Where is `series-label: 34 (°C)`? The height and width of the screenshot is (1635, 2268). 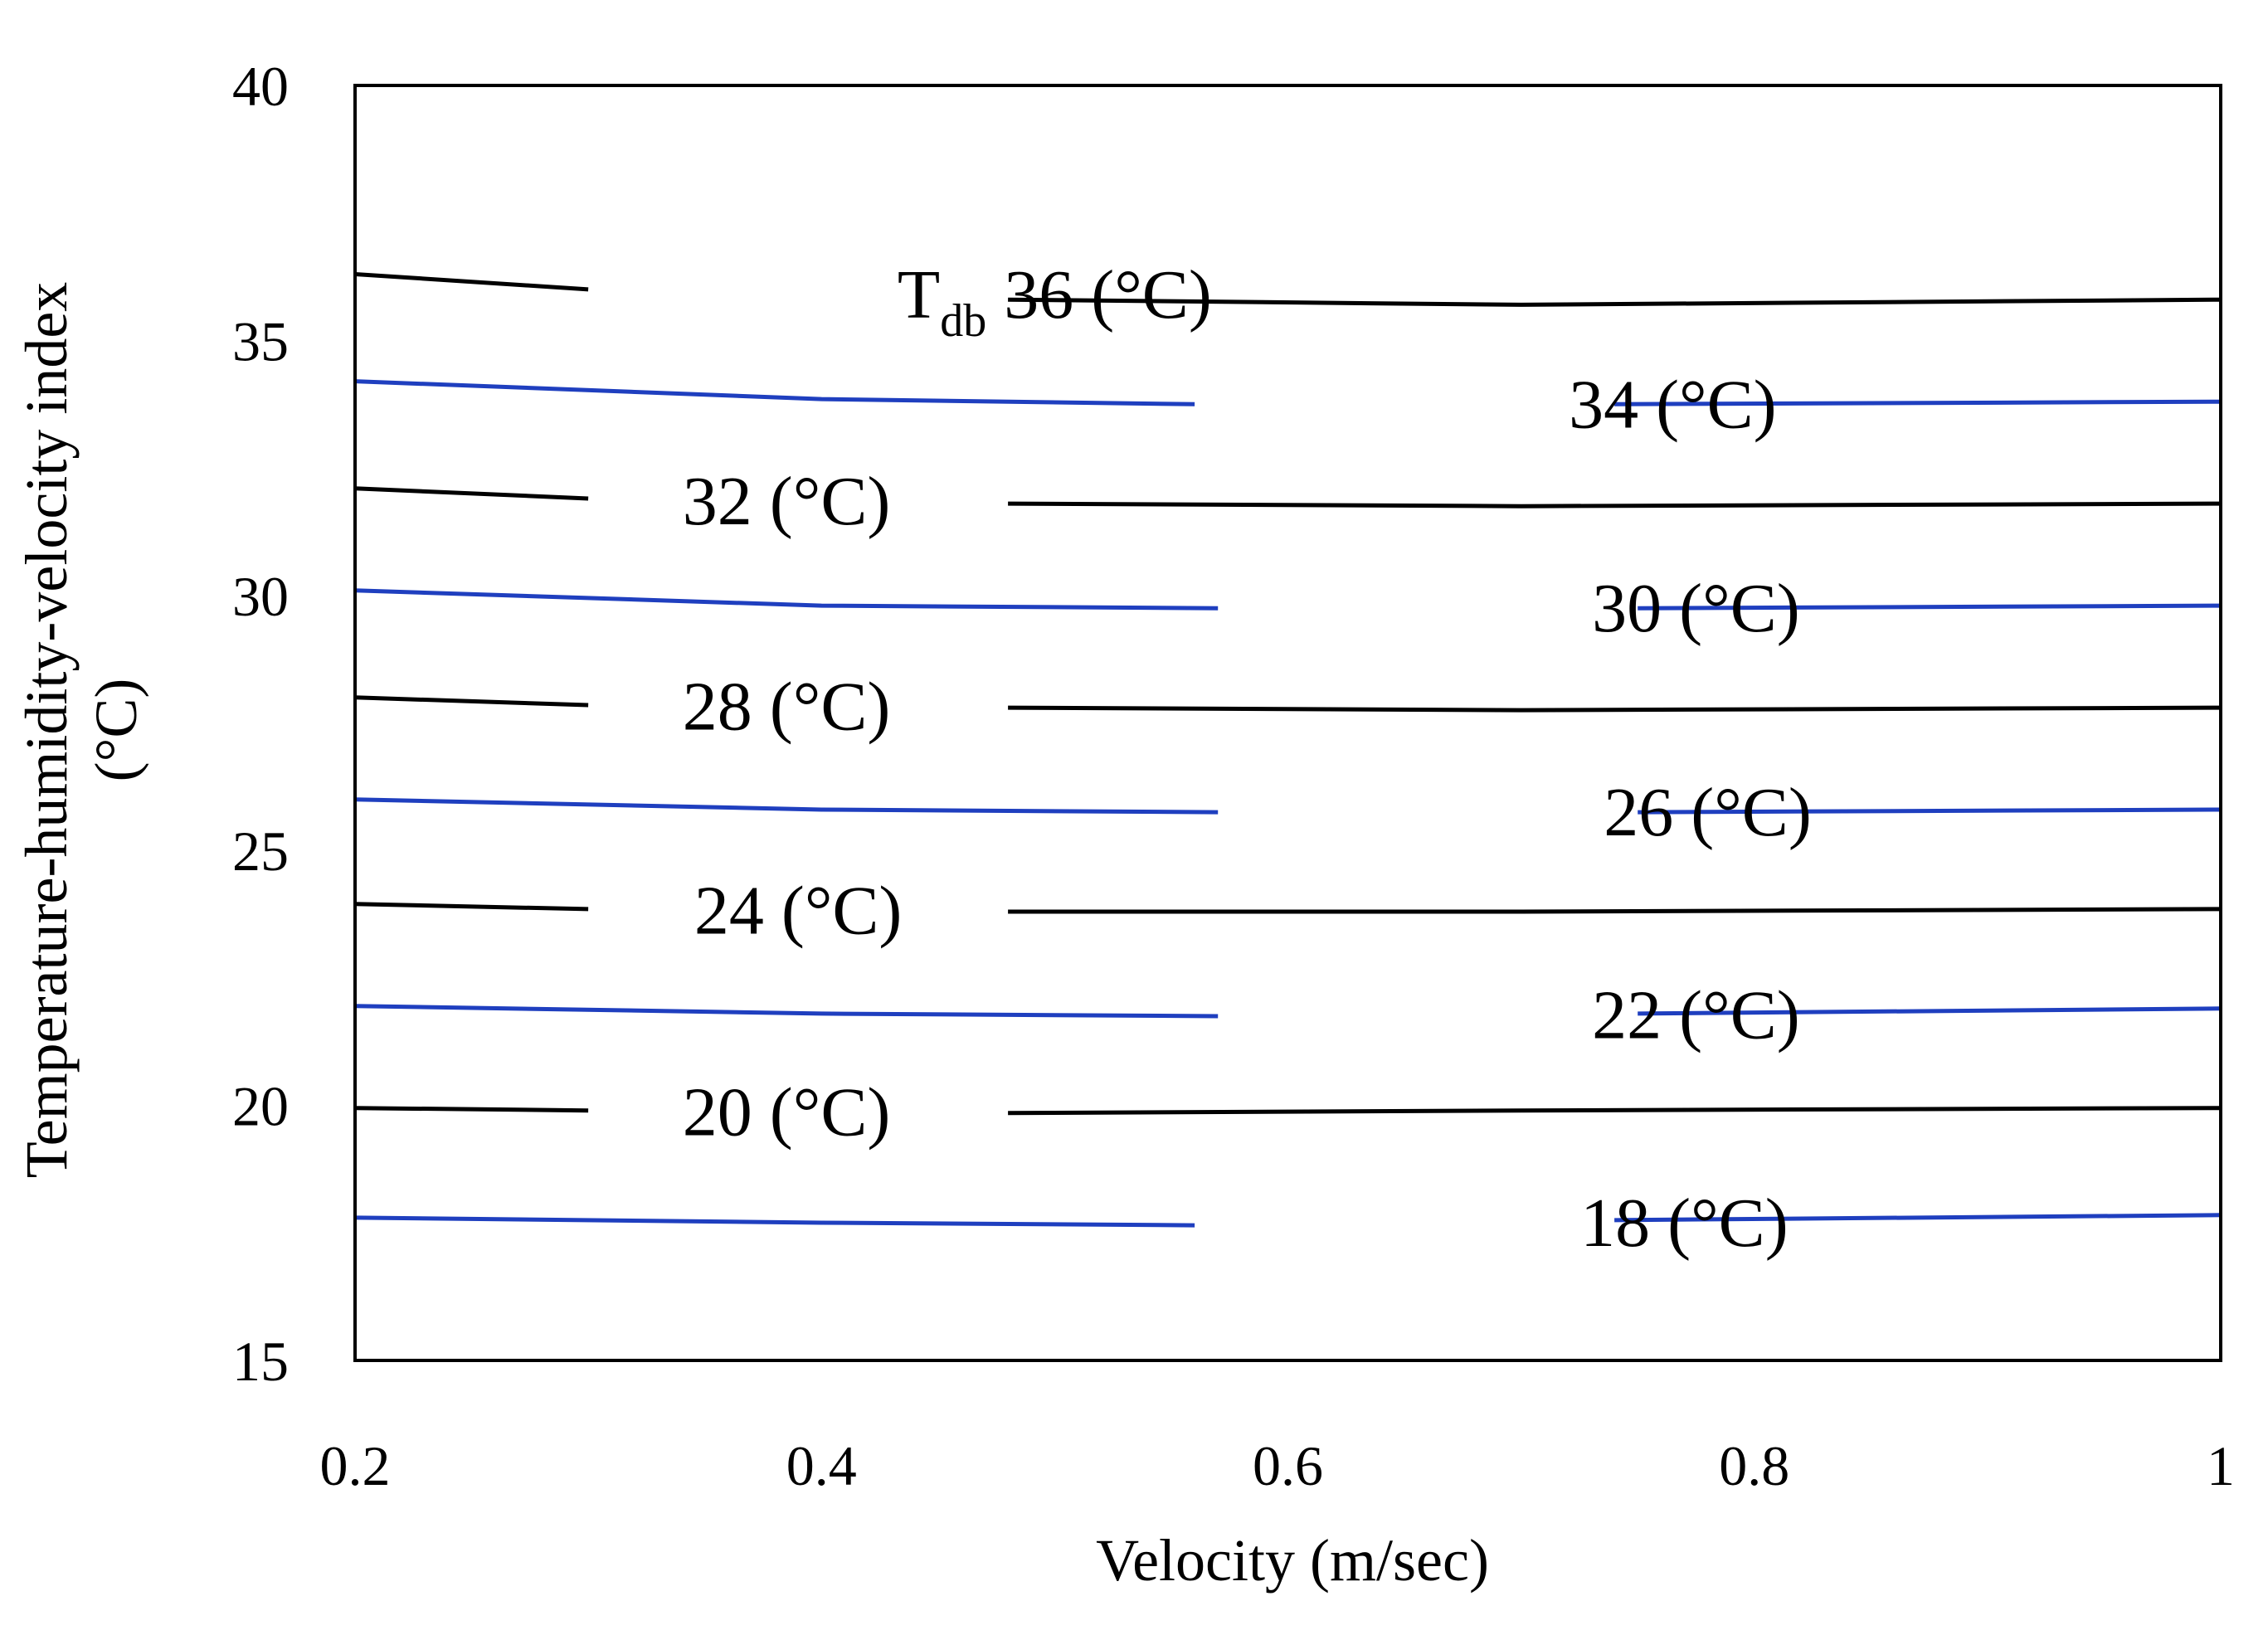 series-label: 34 (°C) is located at coordinates (1673, 404).